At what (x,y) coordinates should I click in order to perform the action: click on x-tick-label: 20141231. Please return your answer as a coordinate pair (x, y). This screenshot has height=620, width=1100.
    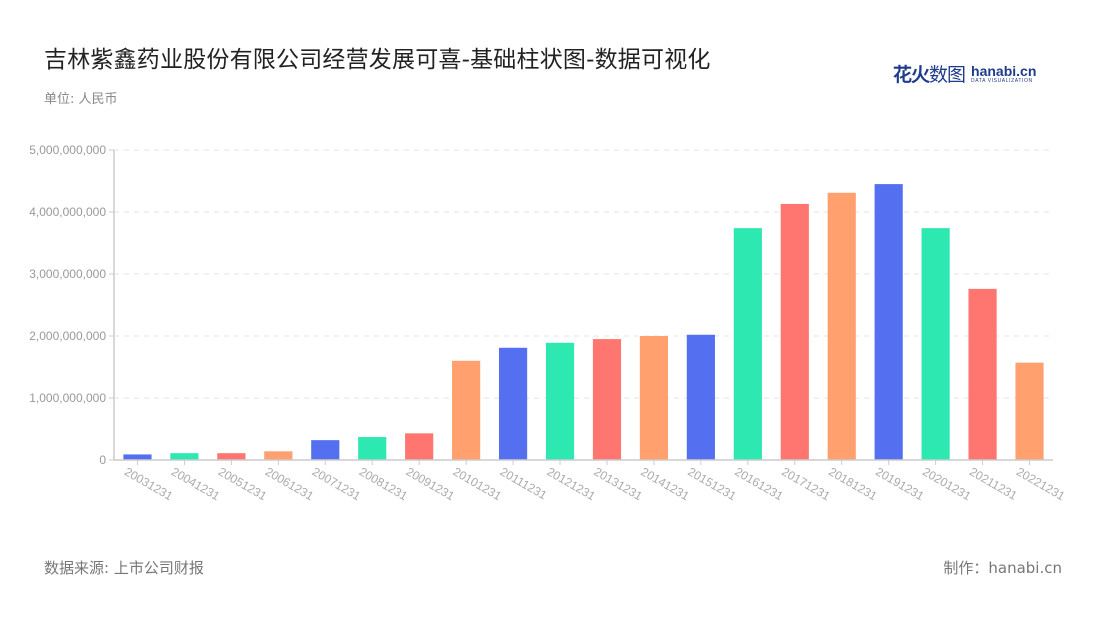
    Looking at the image, I should click on (665, 483).